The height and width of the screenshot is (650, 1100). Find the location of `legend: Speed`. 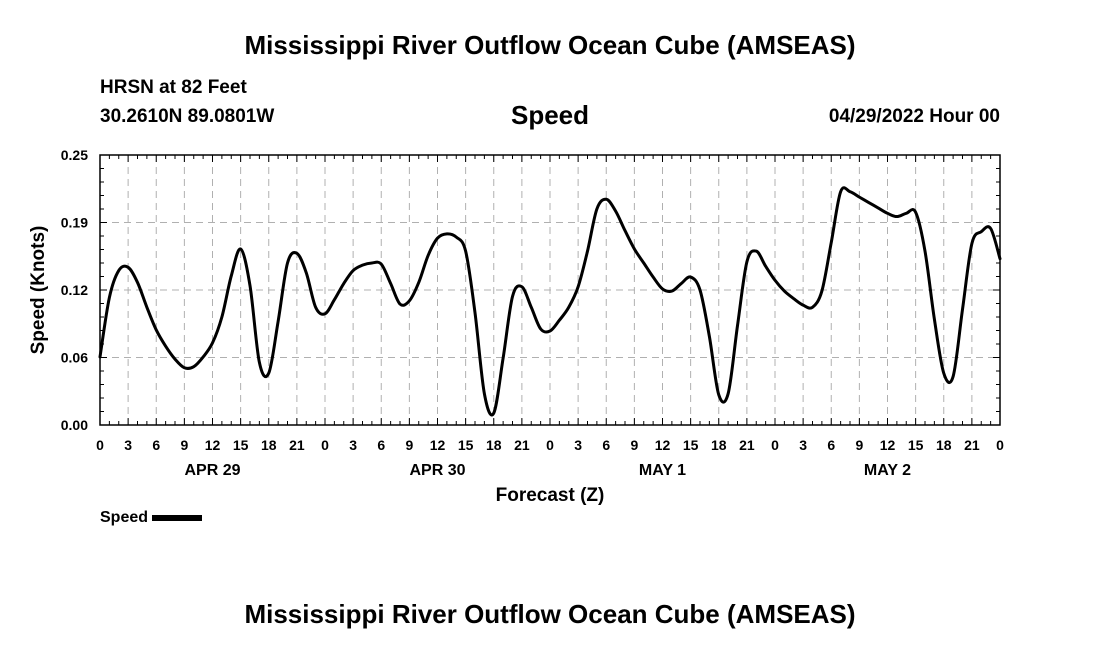

legend: Speed is located at coordinates (151, 518).